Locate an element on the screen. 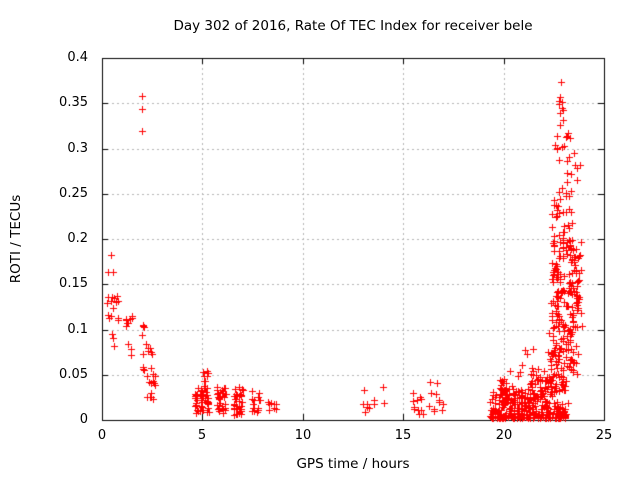 The image size is (640, 480). y-tick-label: 0.35 is located at coordinates (73, 102).